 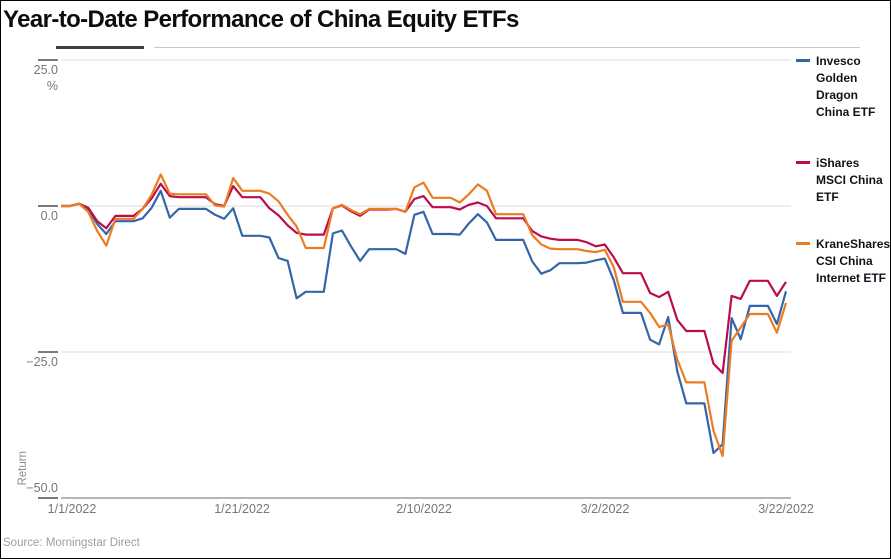 I want to click on legend-item-kraneshares: KraneShares CSI China Internet ETF, so click(x=843, y=261).